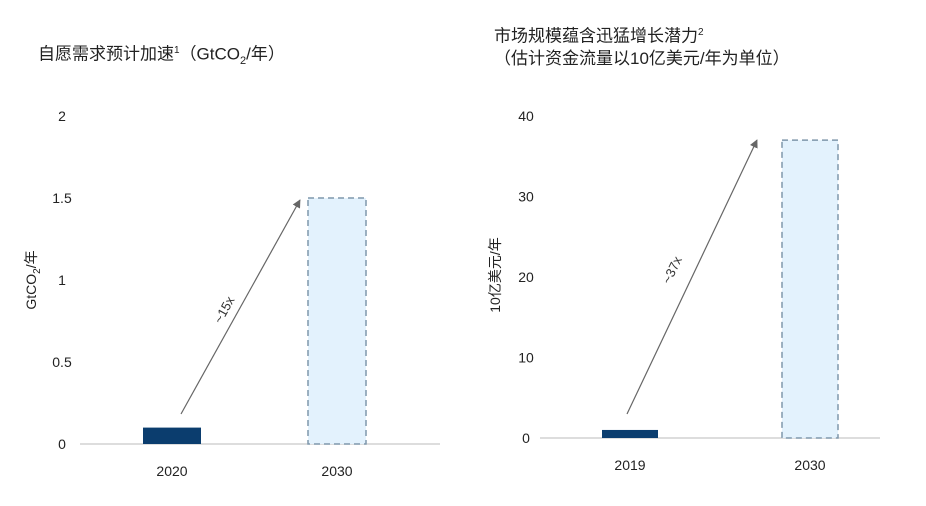  I want to click on left-title-unit: （GtCO, so click(210, 54).